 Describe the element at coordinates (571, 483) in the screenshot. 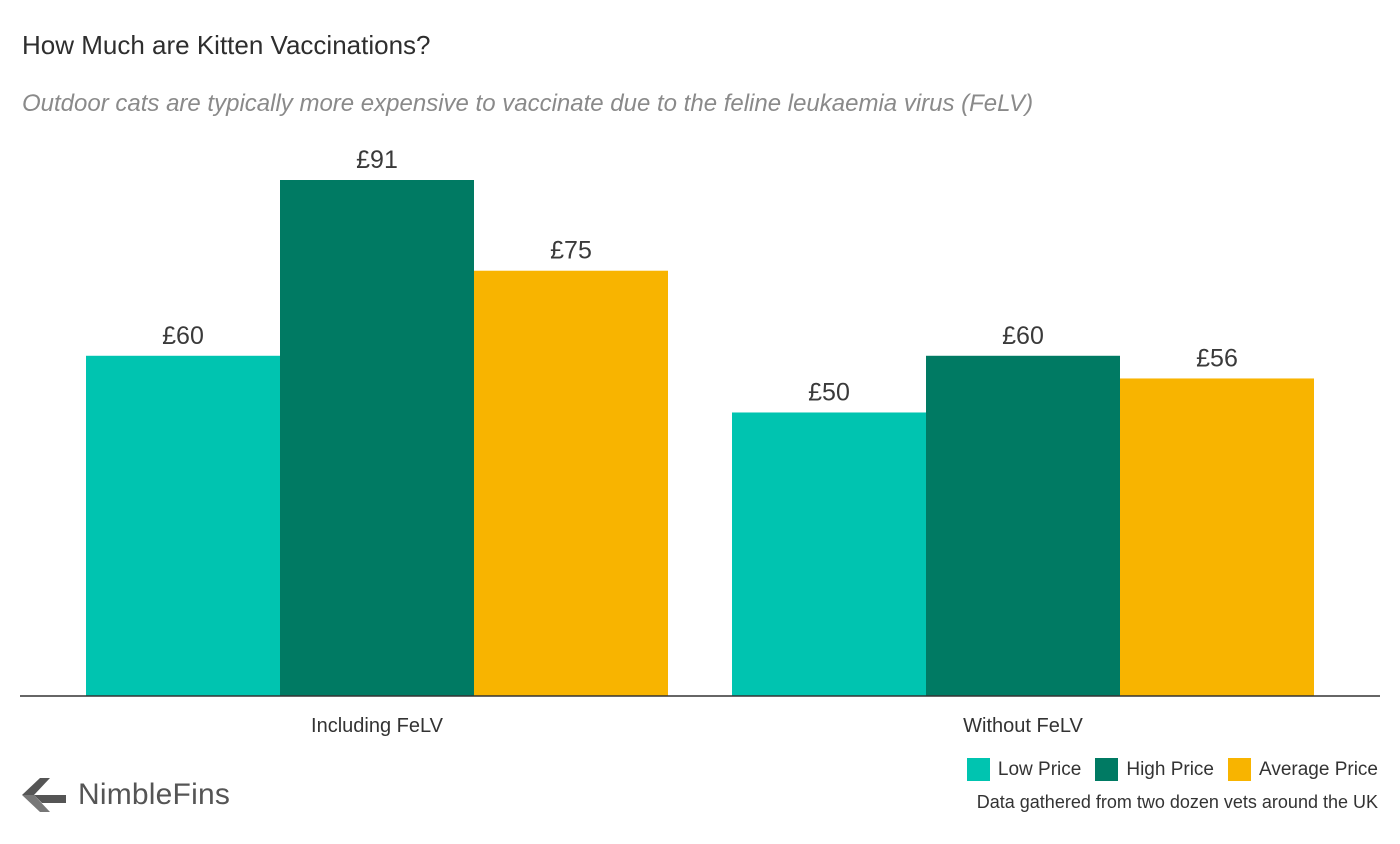

I see `bar-including-felv-average-price` at that location.